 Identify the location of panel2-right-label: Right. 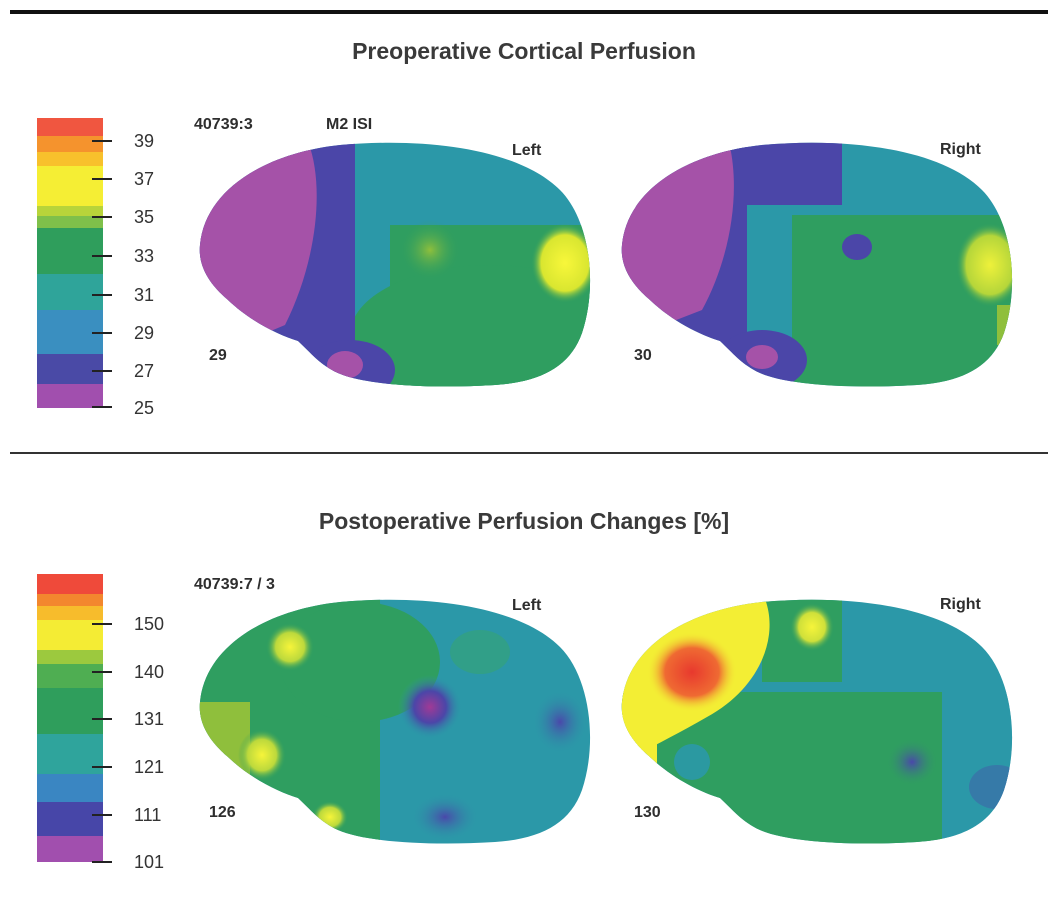
(960, 604).